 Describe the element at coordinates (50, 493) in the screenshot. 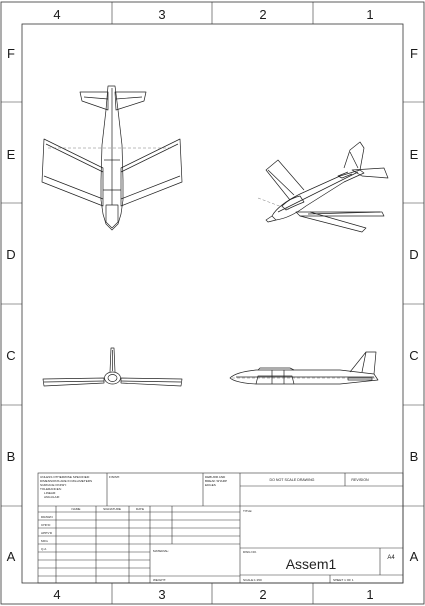

I see `general-notes-line-5: LINEAR:` at that location.